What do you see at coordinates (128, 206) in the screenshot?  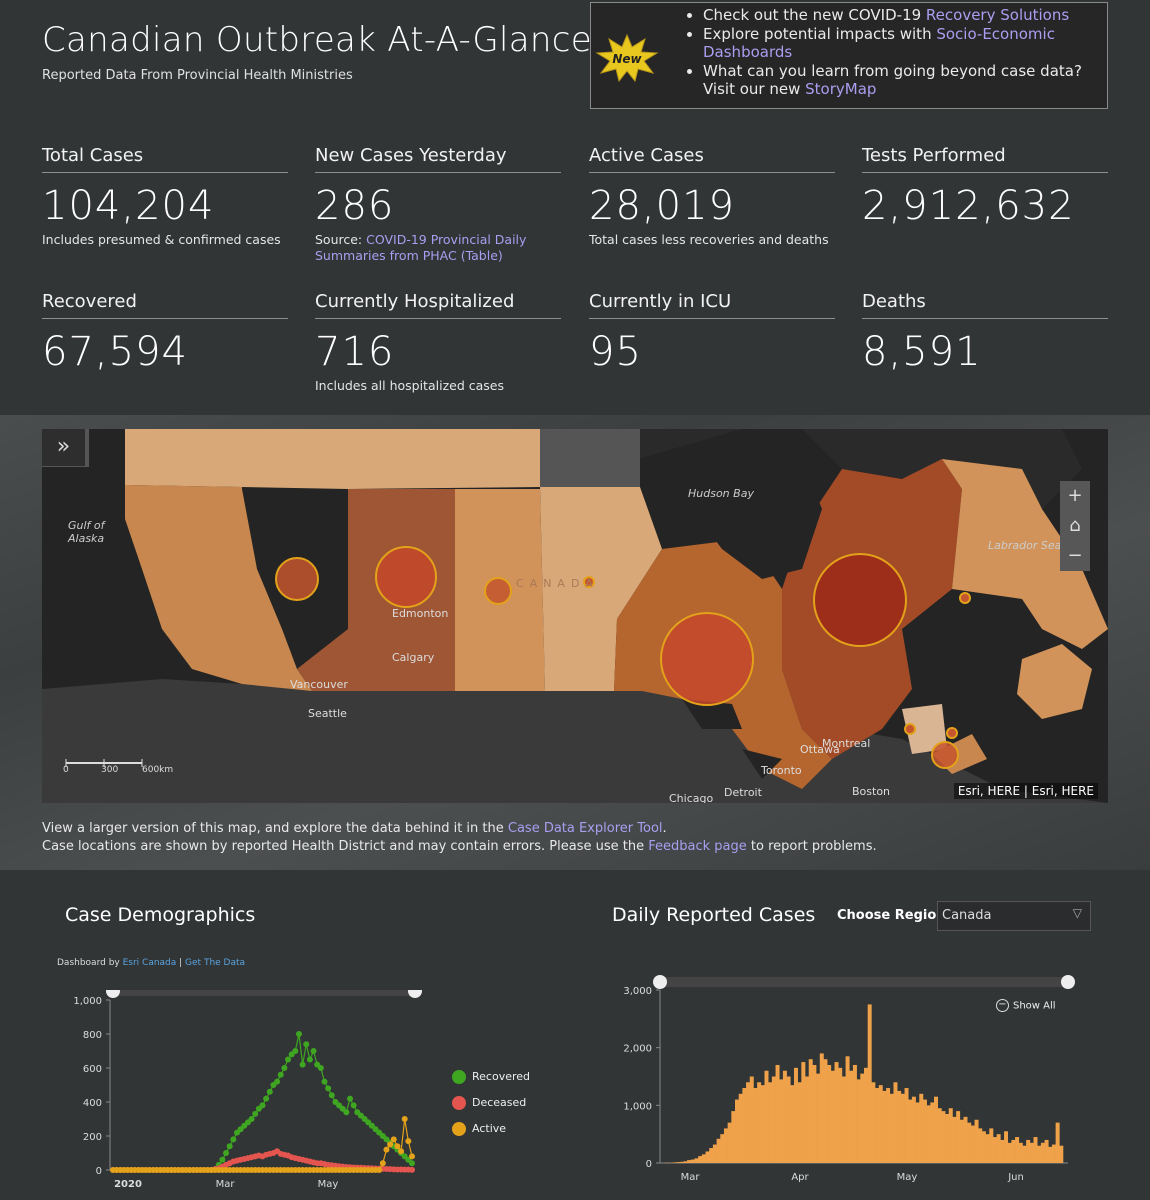 I see `stat-value: 104,204` at bounding box center [128, 206].